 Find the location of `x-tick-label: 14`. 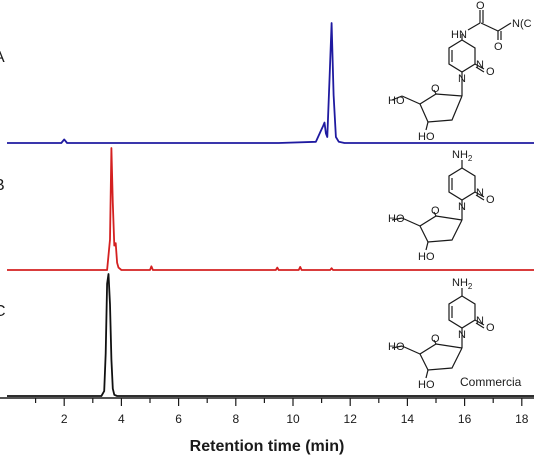

x-tick-label: 14 is located at coordinates (408, 419).